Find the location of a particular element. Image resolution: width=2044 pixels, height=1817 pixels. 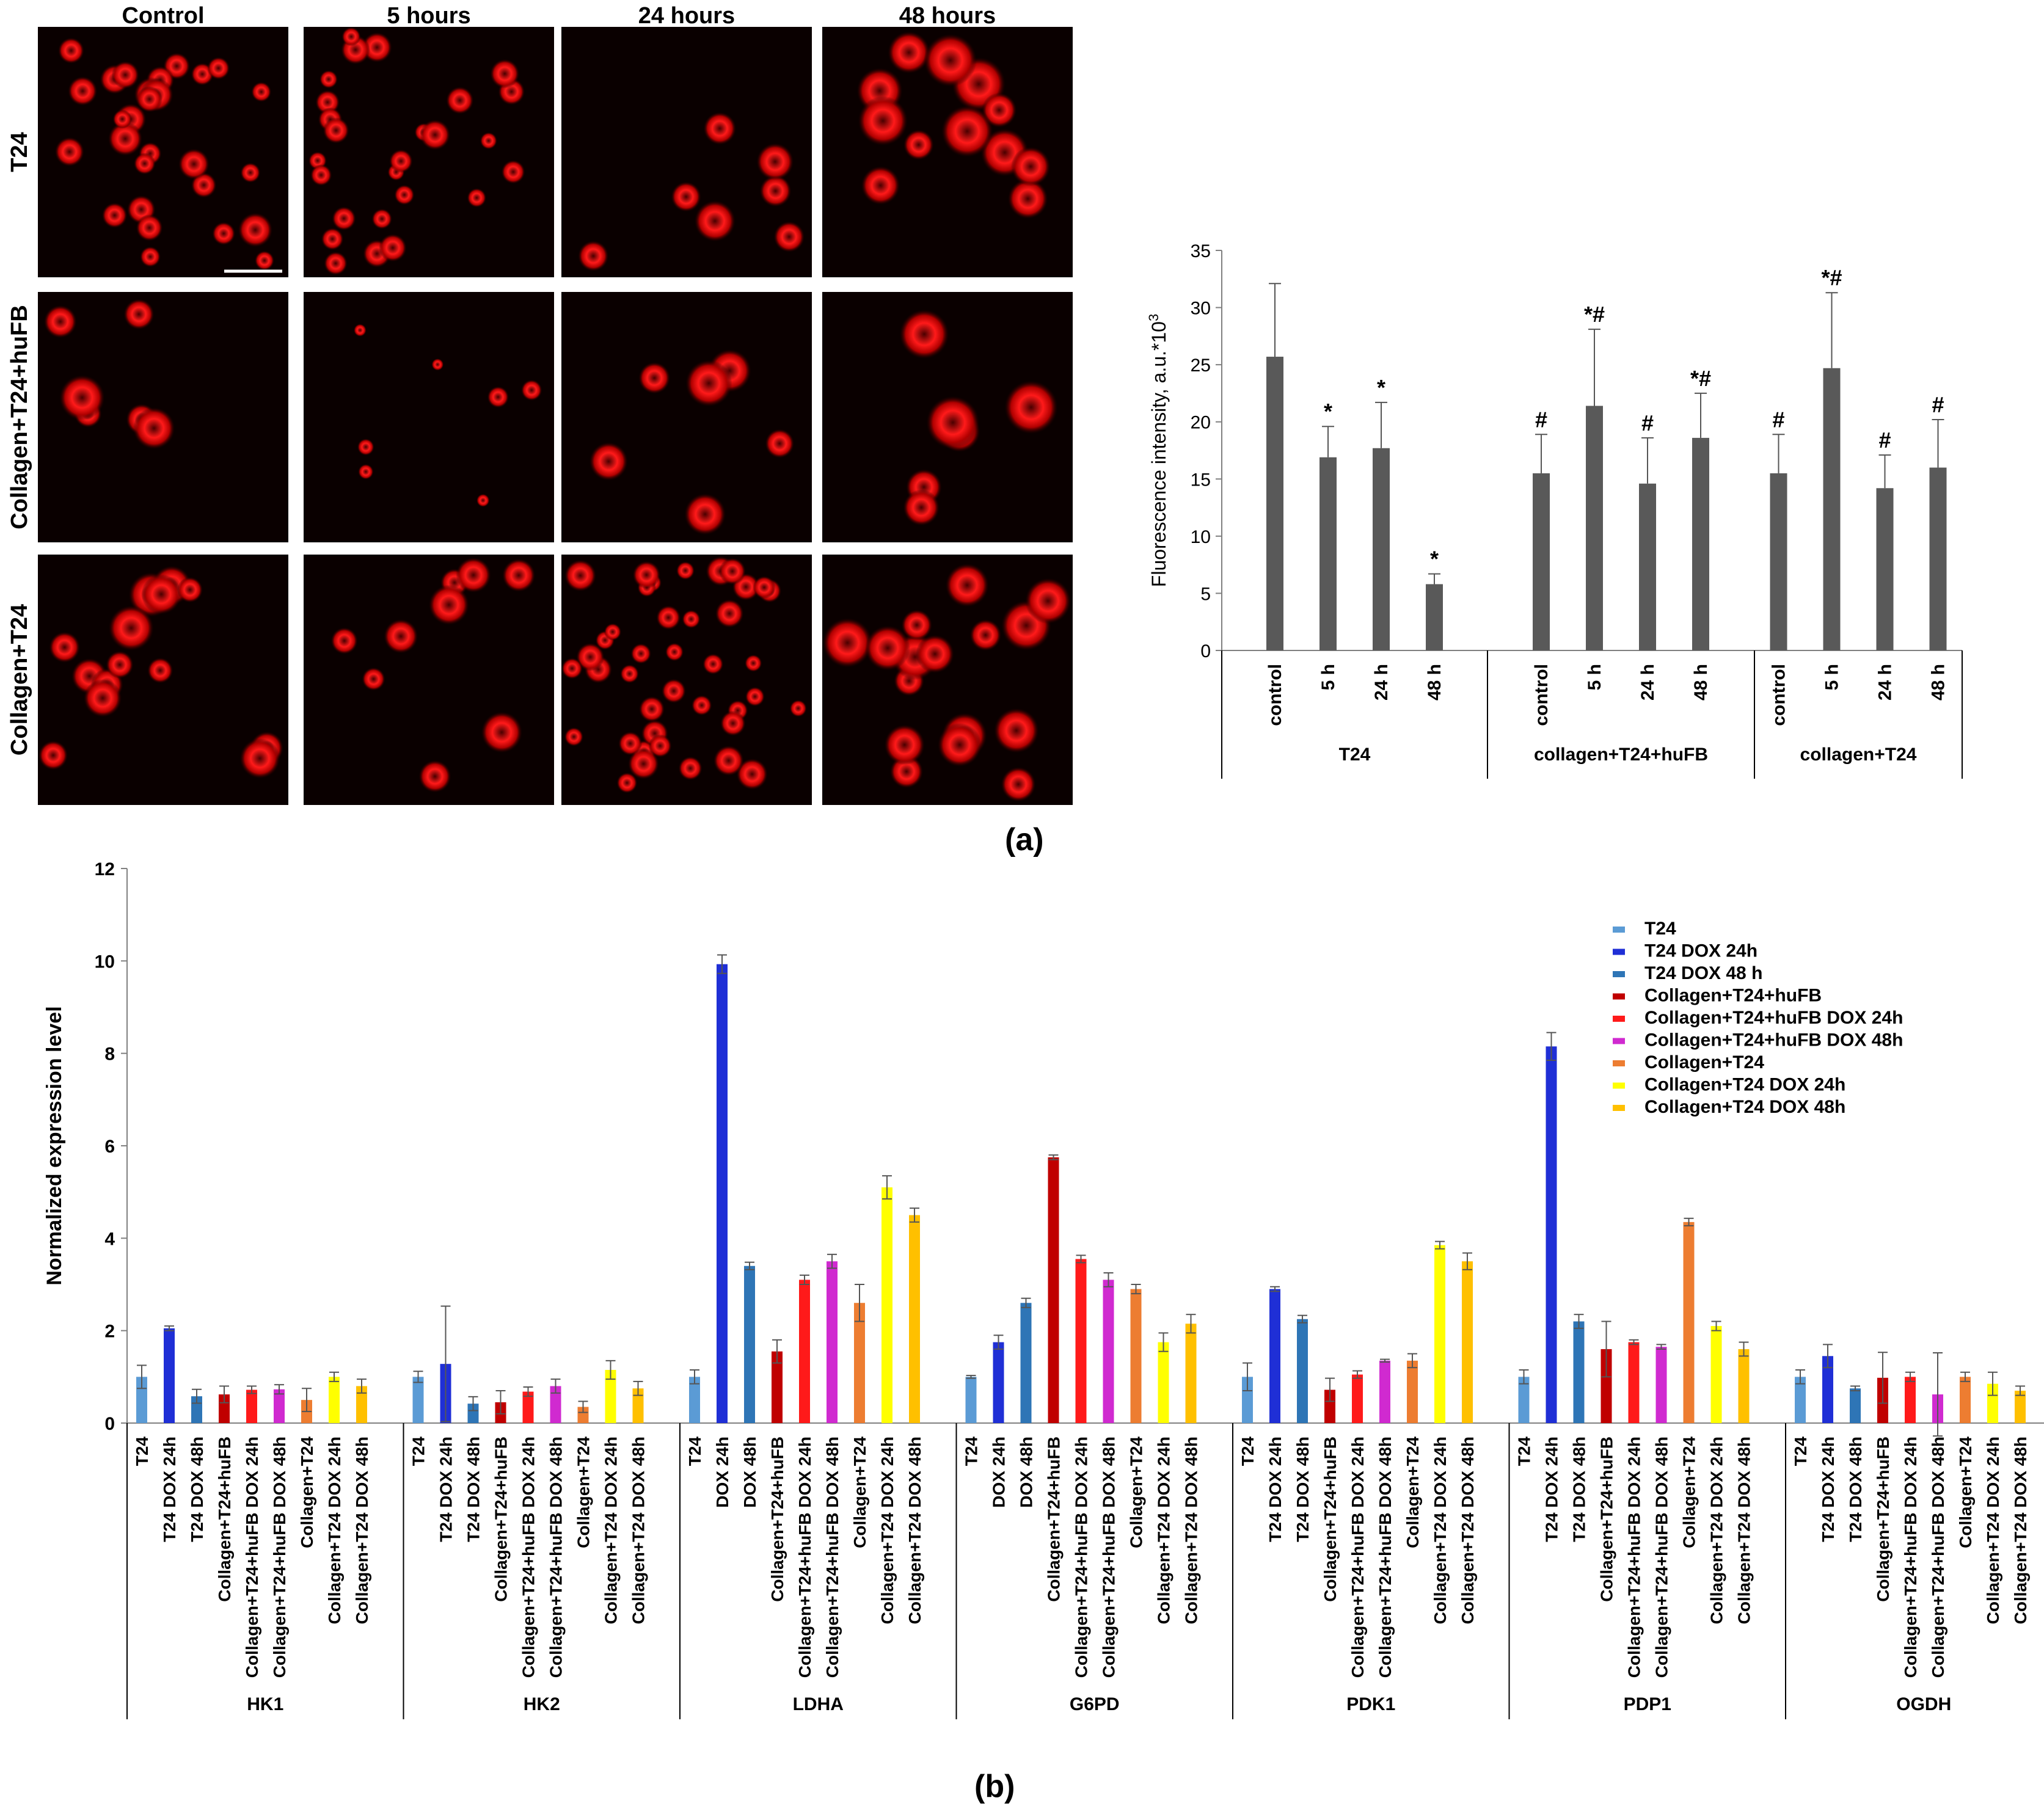

group-label: collagen+T24+huFB is located at coordinates (1621, 755).